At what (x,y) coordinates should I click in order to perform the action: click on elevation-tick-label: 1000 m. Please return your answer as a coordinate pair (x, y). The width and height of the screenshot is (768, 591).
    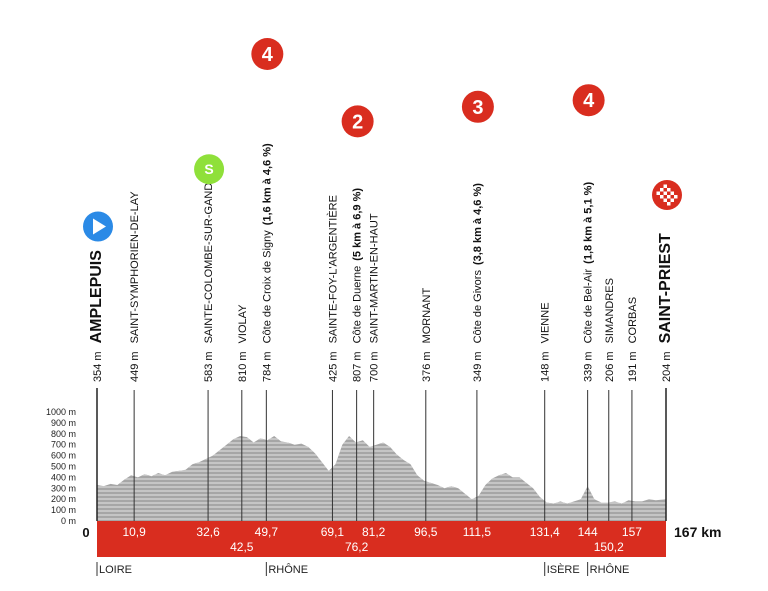
    Looking at the image, I should click on (61, 412).